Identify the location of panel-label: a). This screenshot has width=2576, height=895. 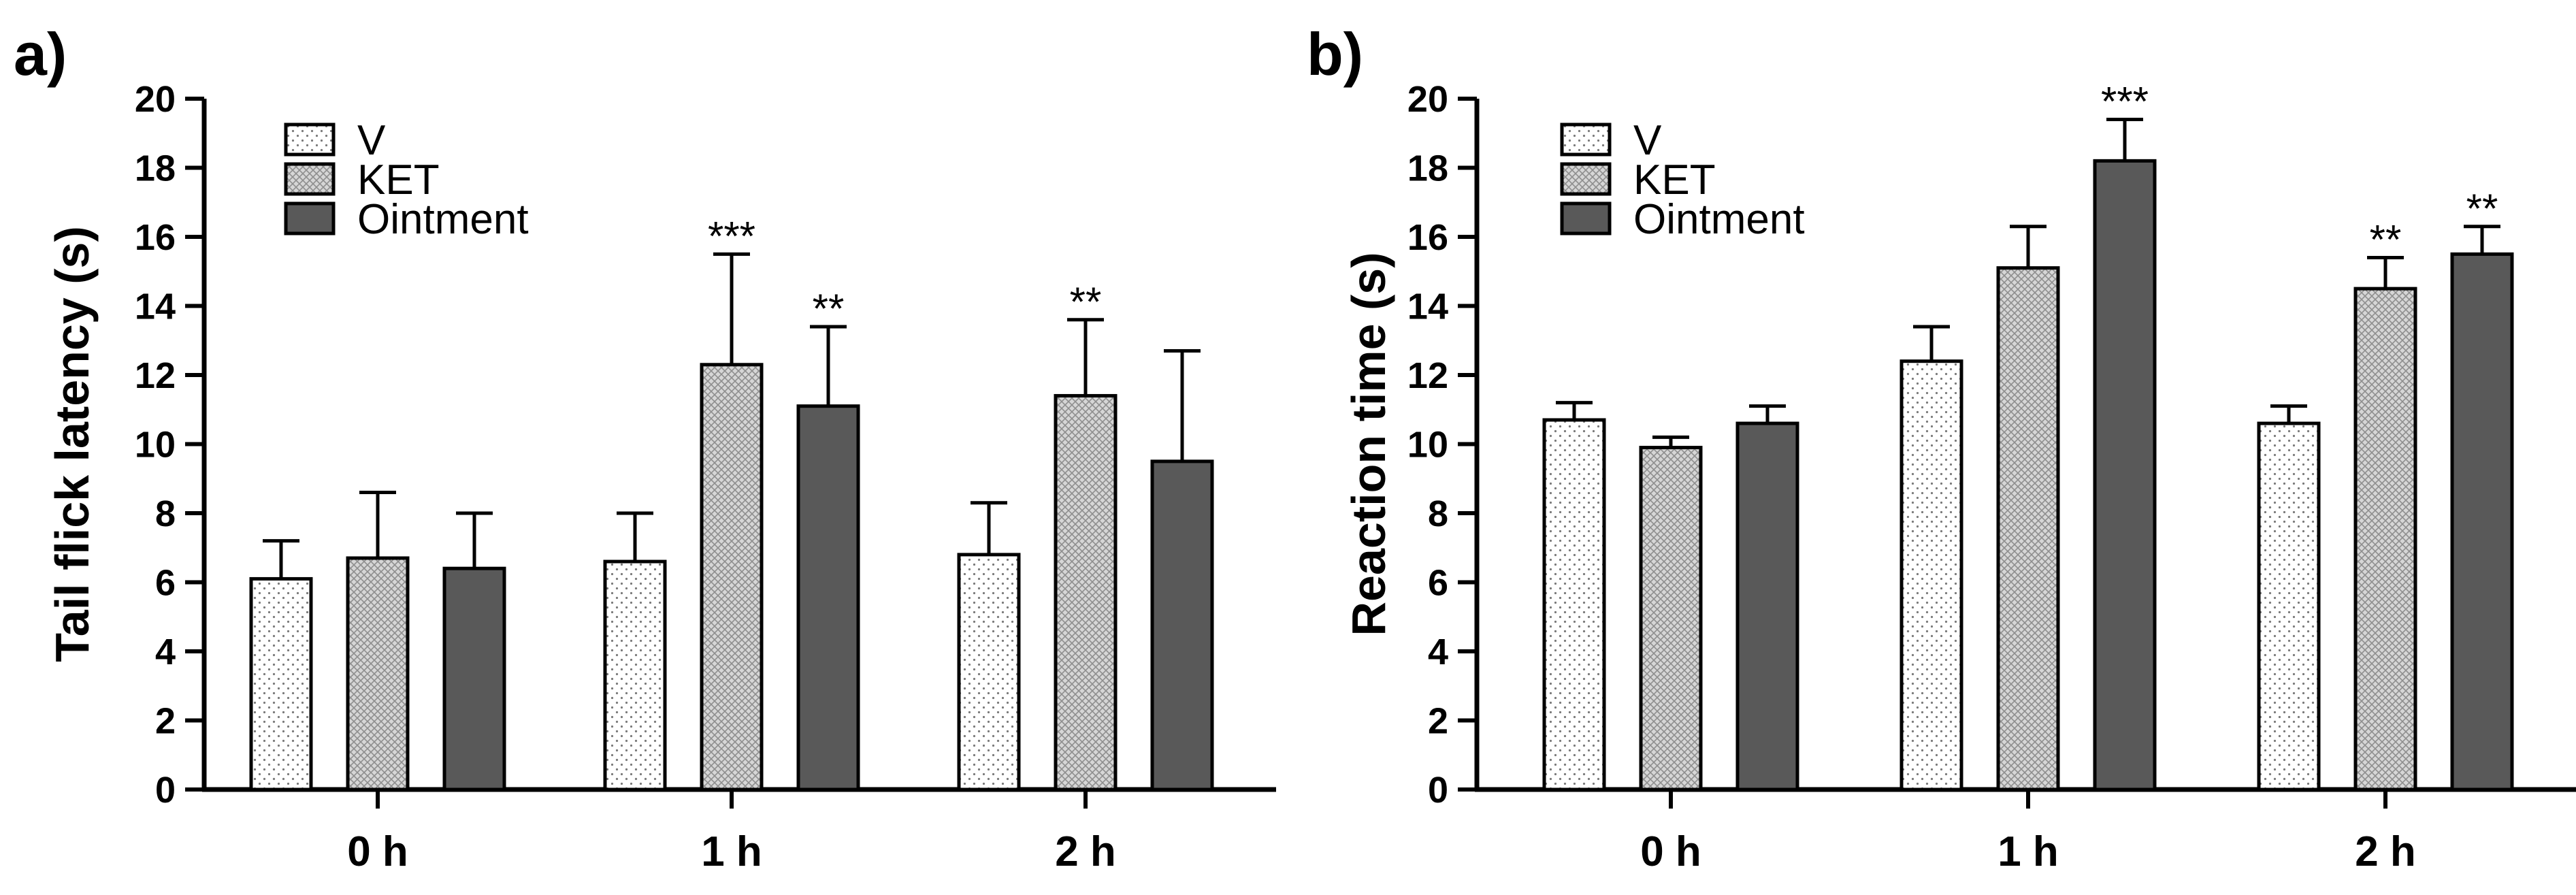
(40, 54).